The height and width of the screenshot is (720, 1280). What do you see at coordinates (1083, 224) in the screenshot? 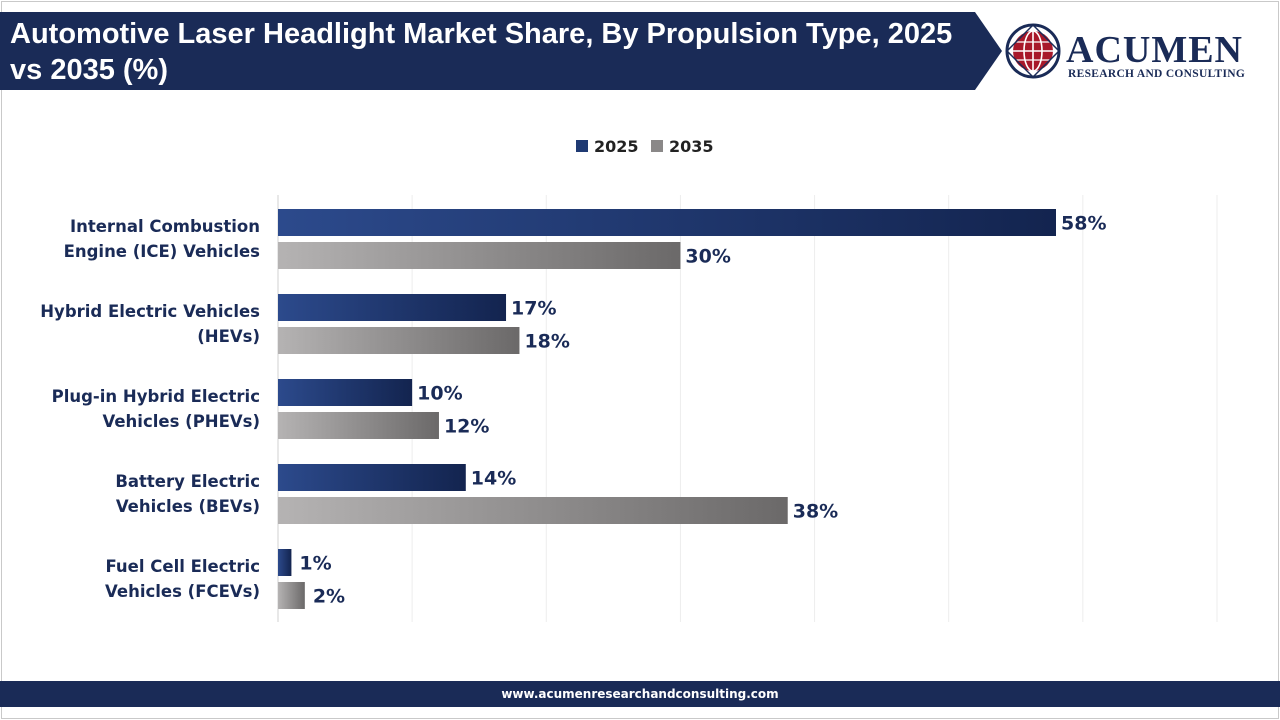
I see `data-label-2025-0: 58%` at bounding box center [1083, 224].